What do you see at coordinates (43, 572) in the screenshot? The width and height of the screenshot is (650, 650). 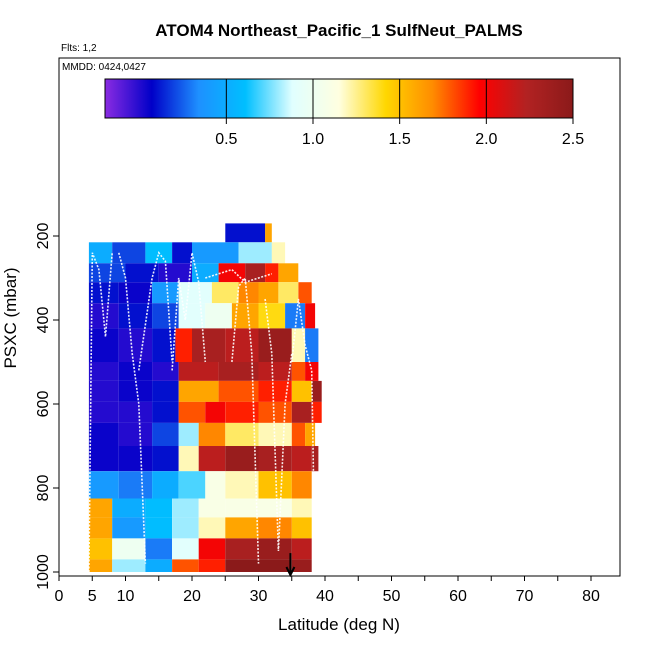 I see `y-tick-label: 1000` at bounding box center [43, 572].